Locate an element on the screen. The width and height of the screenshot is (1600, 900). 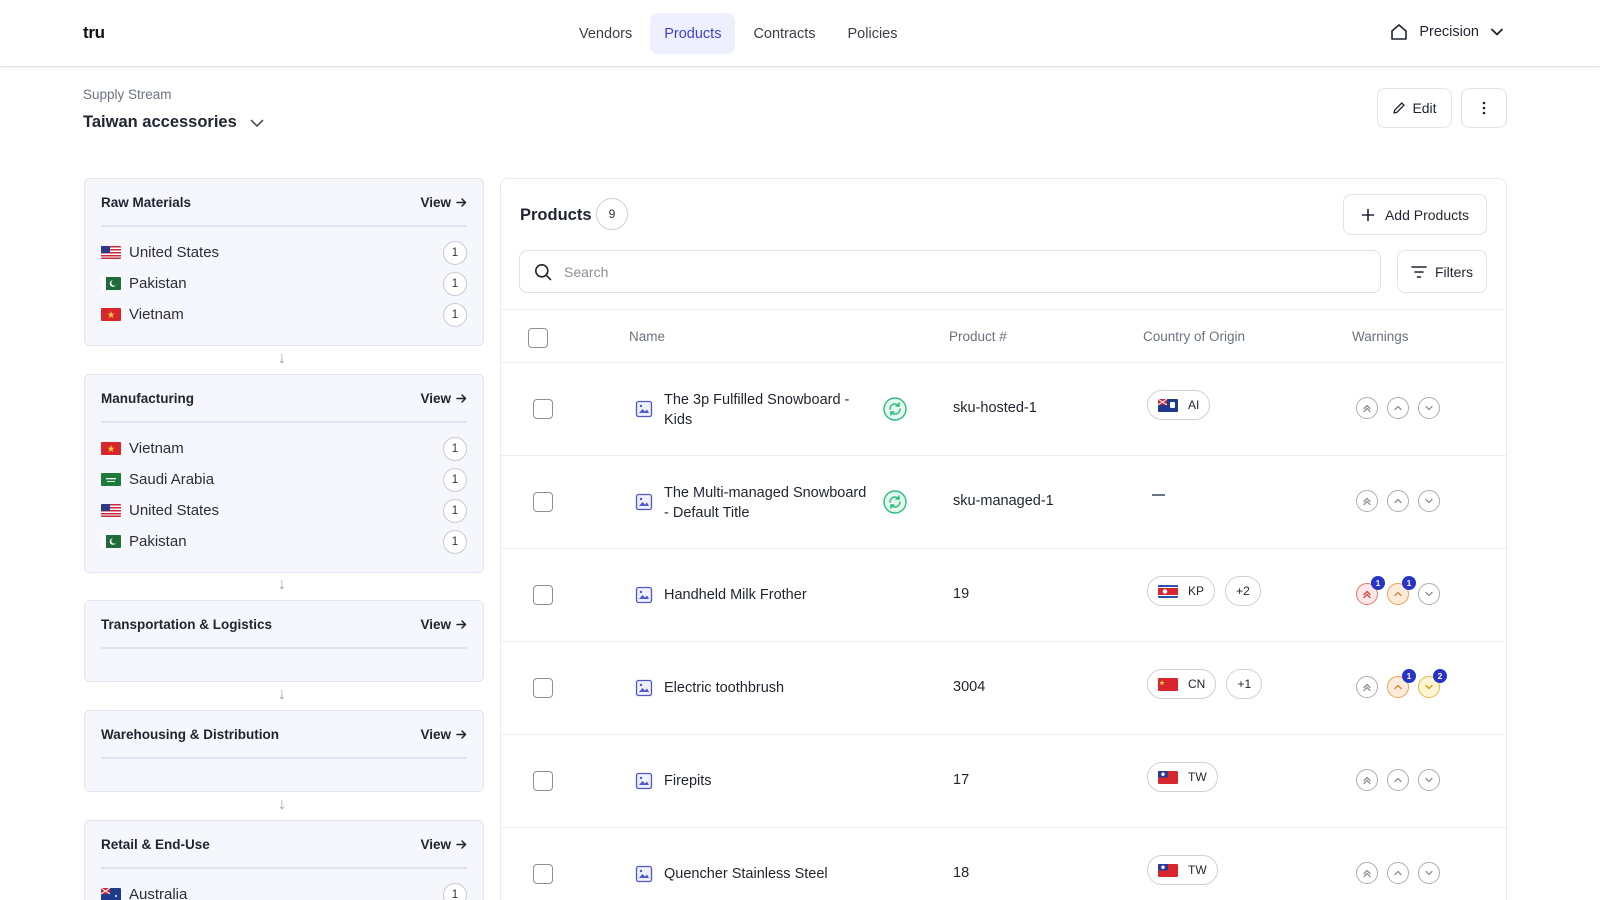
country-pill: AI is located at coordinates (1179, 405).